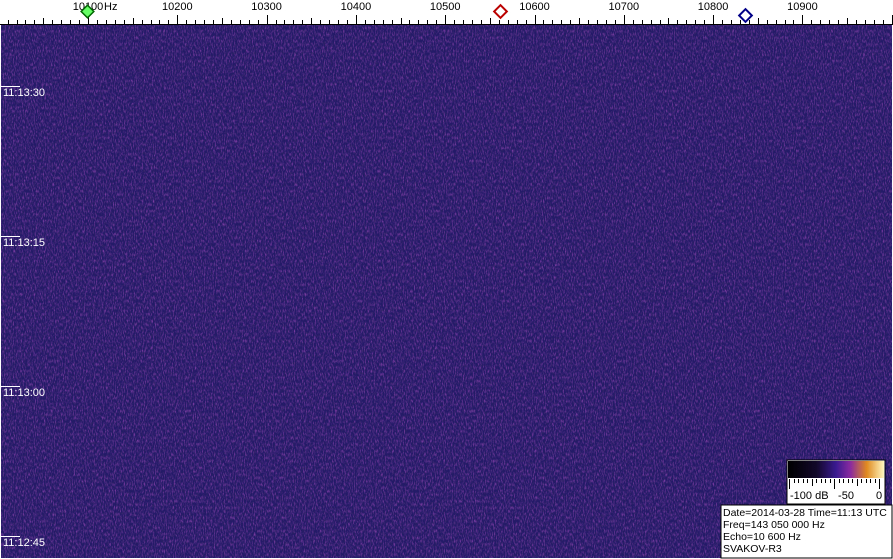  What do you see at coordinates (809, 496) in the screenshot?
I see `colorbar-label: -100 dB` at bounding box center [809, 496].